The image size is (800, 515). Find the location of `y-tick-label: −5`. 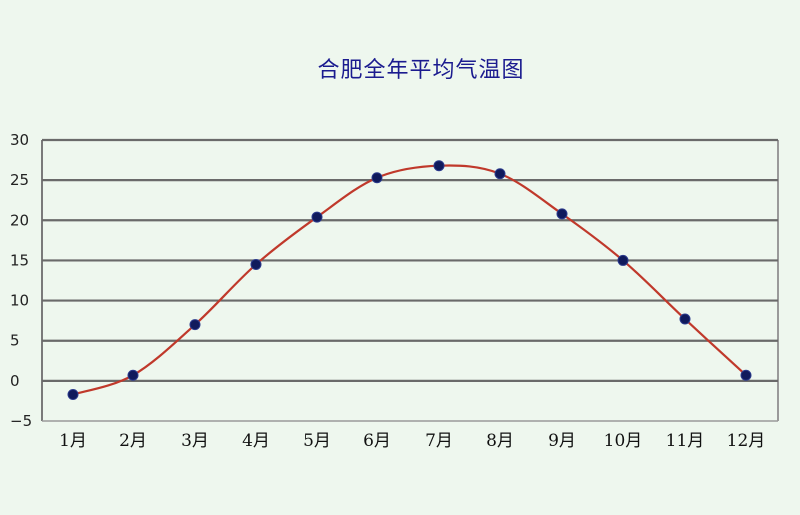

y-tick-label: −5 is located at coordinates (21, 421).